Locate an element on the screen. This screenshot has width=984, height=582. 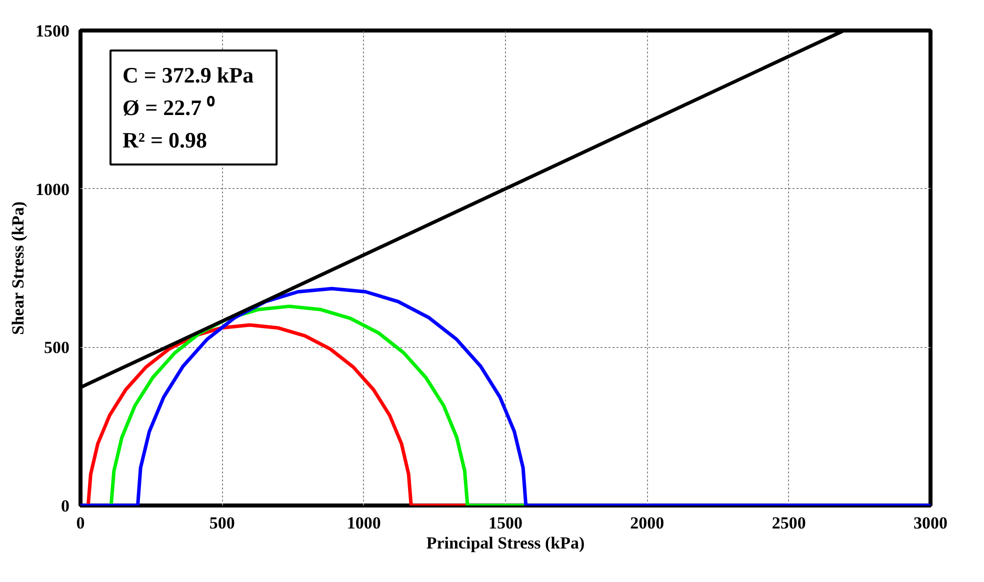
x-tick-label: 2000 is located at coordinates (647, 523).